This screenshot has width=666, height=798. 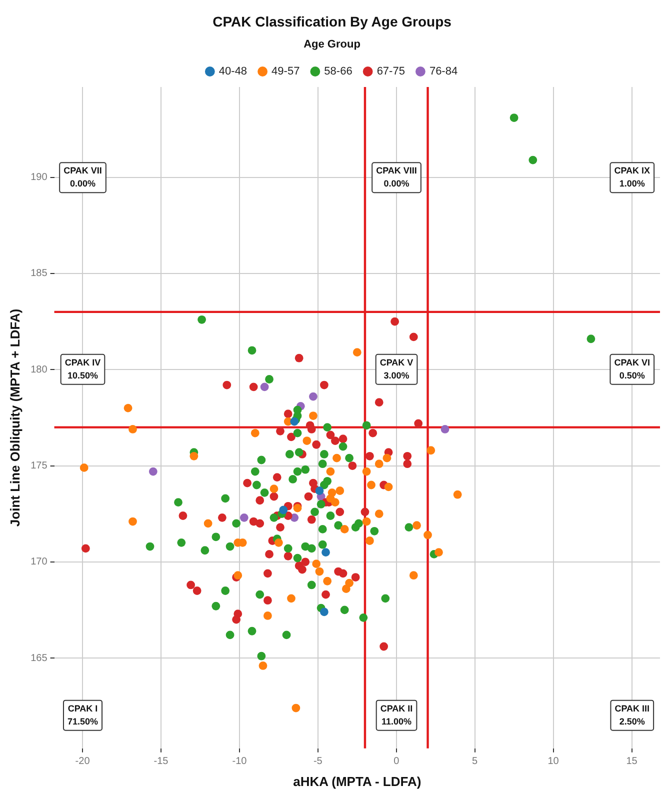 I want to click on annotation: CPAK VIII 0.00%, so click(x=396, y=177).